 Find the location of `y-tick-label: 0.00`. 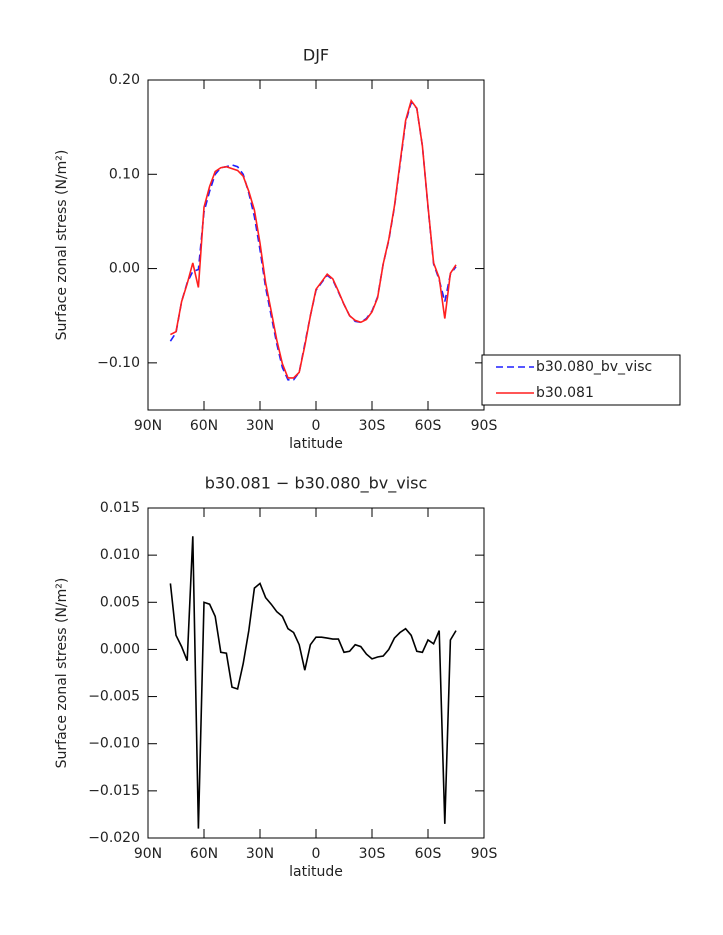

y-tick-label: 0.00 is located at coordinates (124, 269).